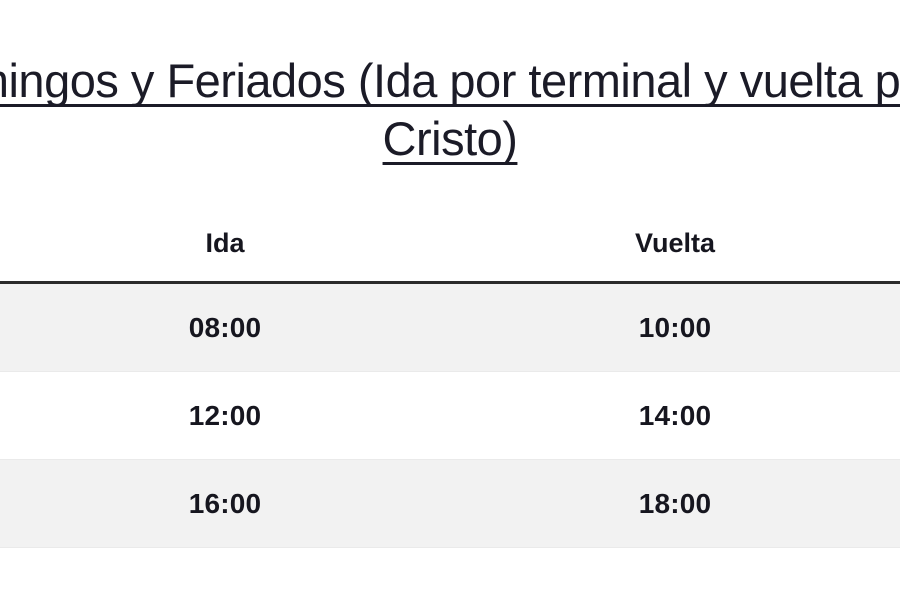  I want to click on column-header-ida: Ida, so click(225, 244).